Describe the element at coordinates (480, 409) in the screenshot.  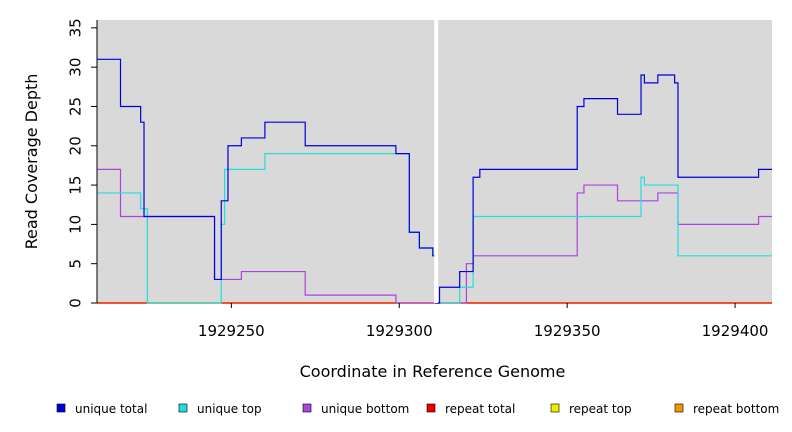
I see `legend-label: repeat total` at that location.